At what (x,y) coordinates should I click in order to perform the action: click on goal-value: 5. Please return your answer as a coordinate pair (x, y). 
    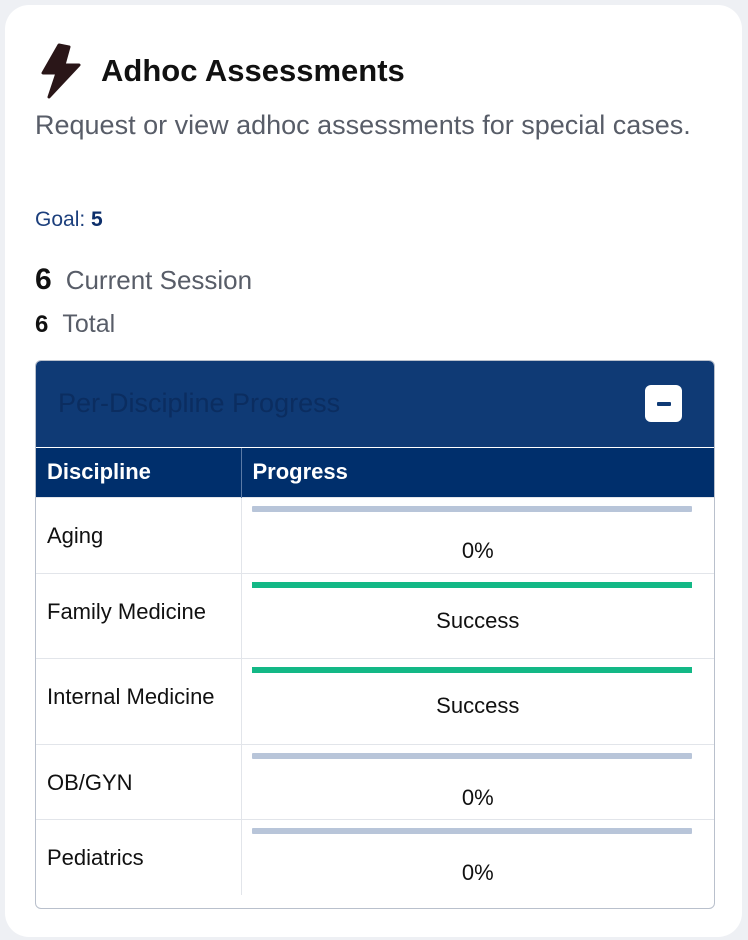
    Looking at the image, I should click on (97, 219).